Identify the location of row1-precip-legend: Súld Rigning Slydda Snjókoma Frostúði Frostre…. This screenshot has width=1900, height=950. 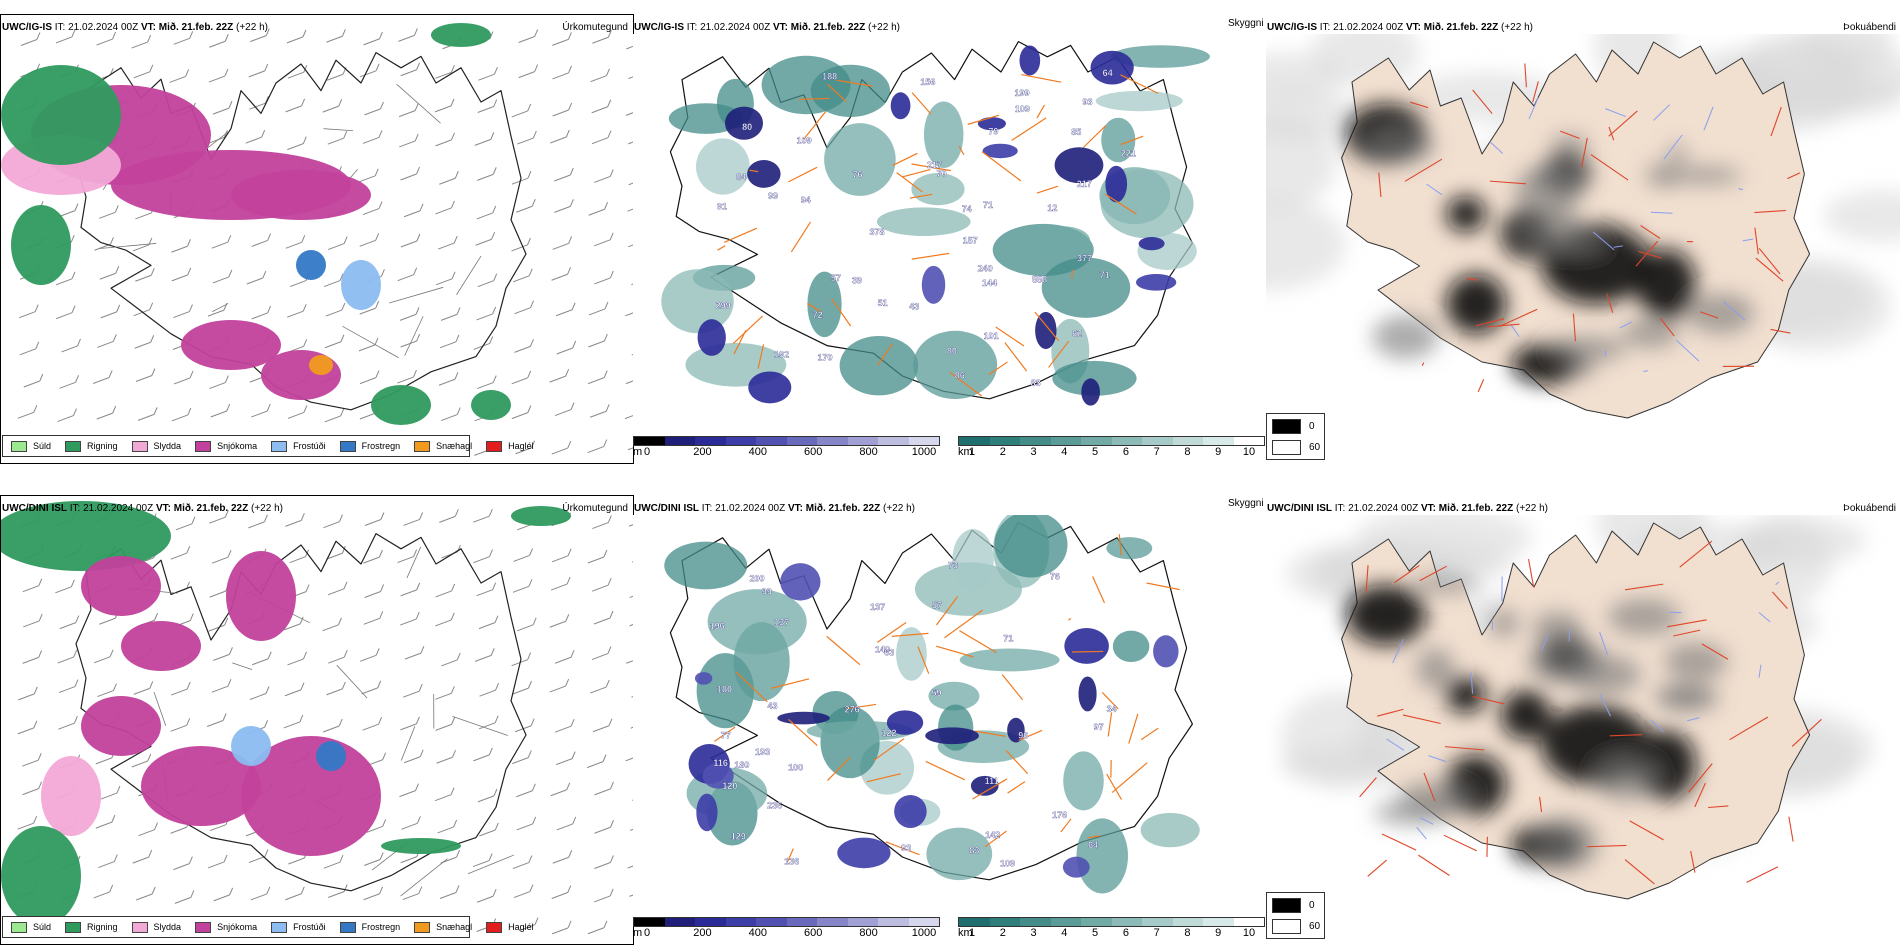
(268, 446).